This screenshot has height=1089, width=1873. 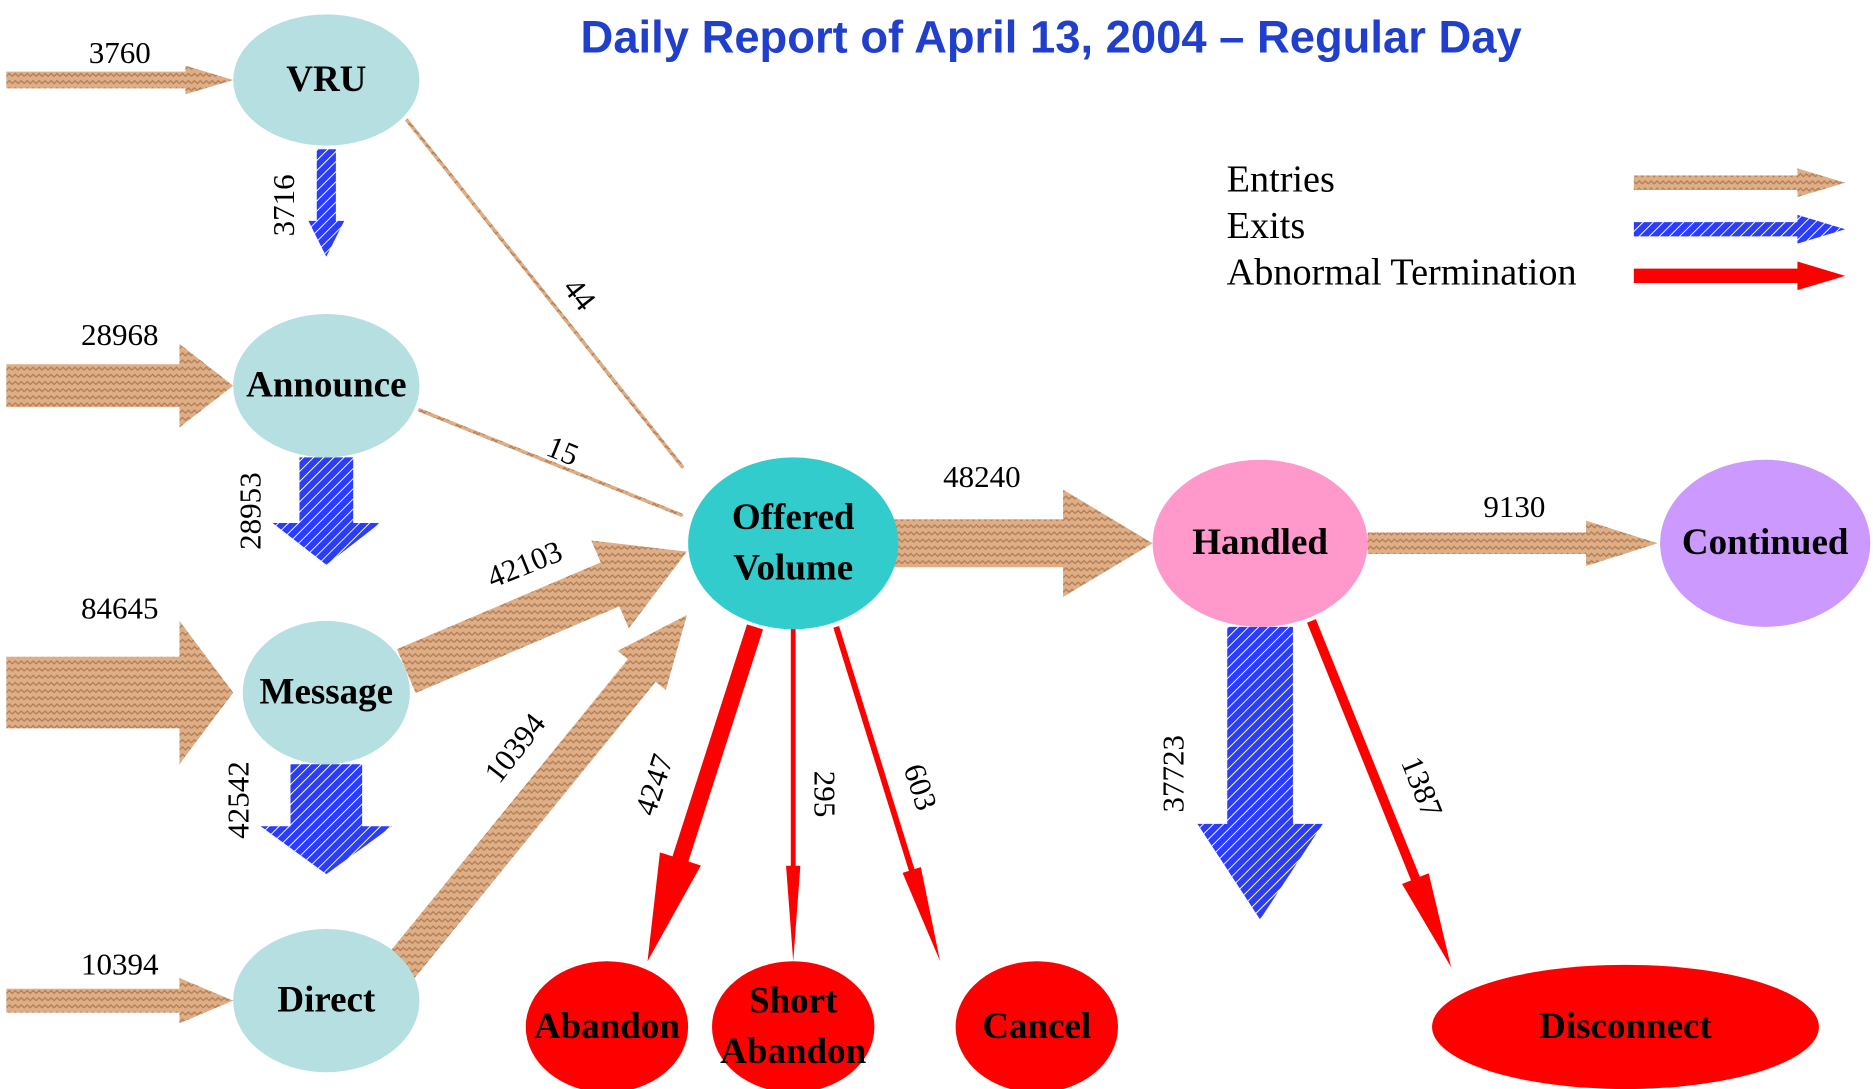 I want to click on flow-label: 28953, so click(x=250, y=511).